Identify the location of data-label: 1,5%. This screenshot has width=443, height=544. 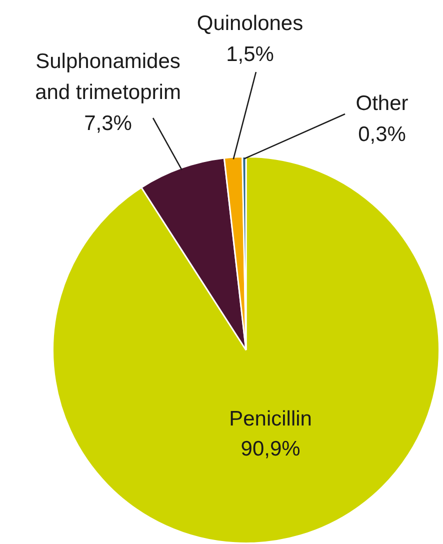
(250, 54).